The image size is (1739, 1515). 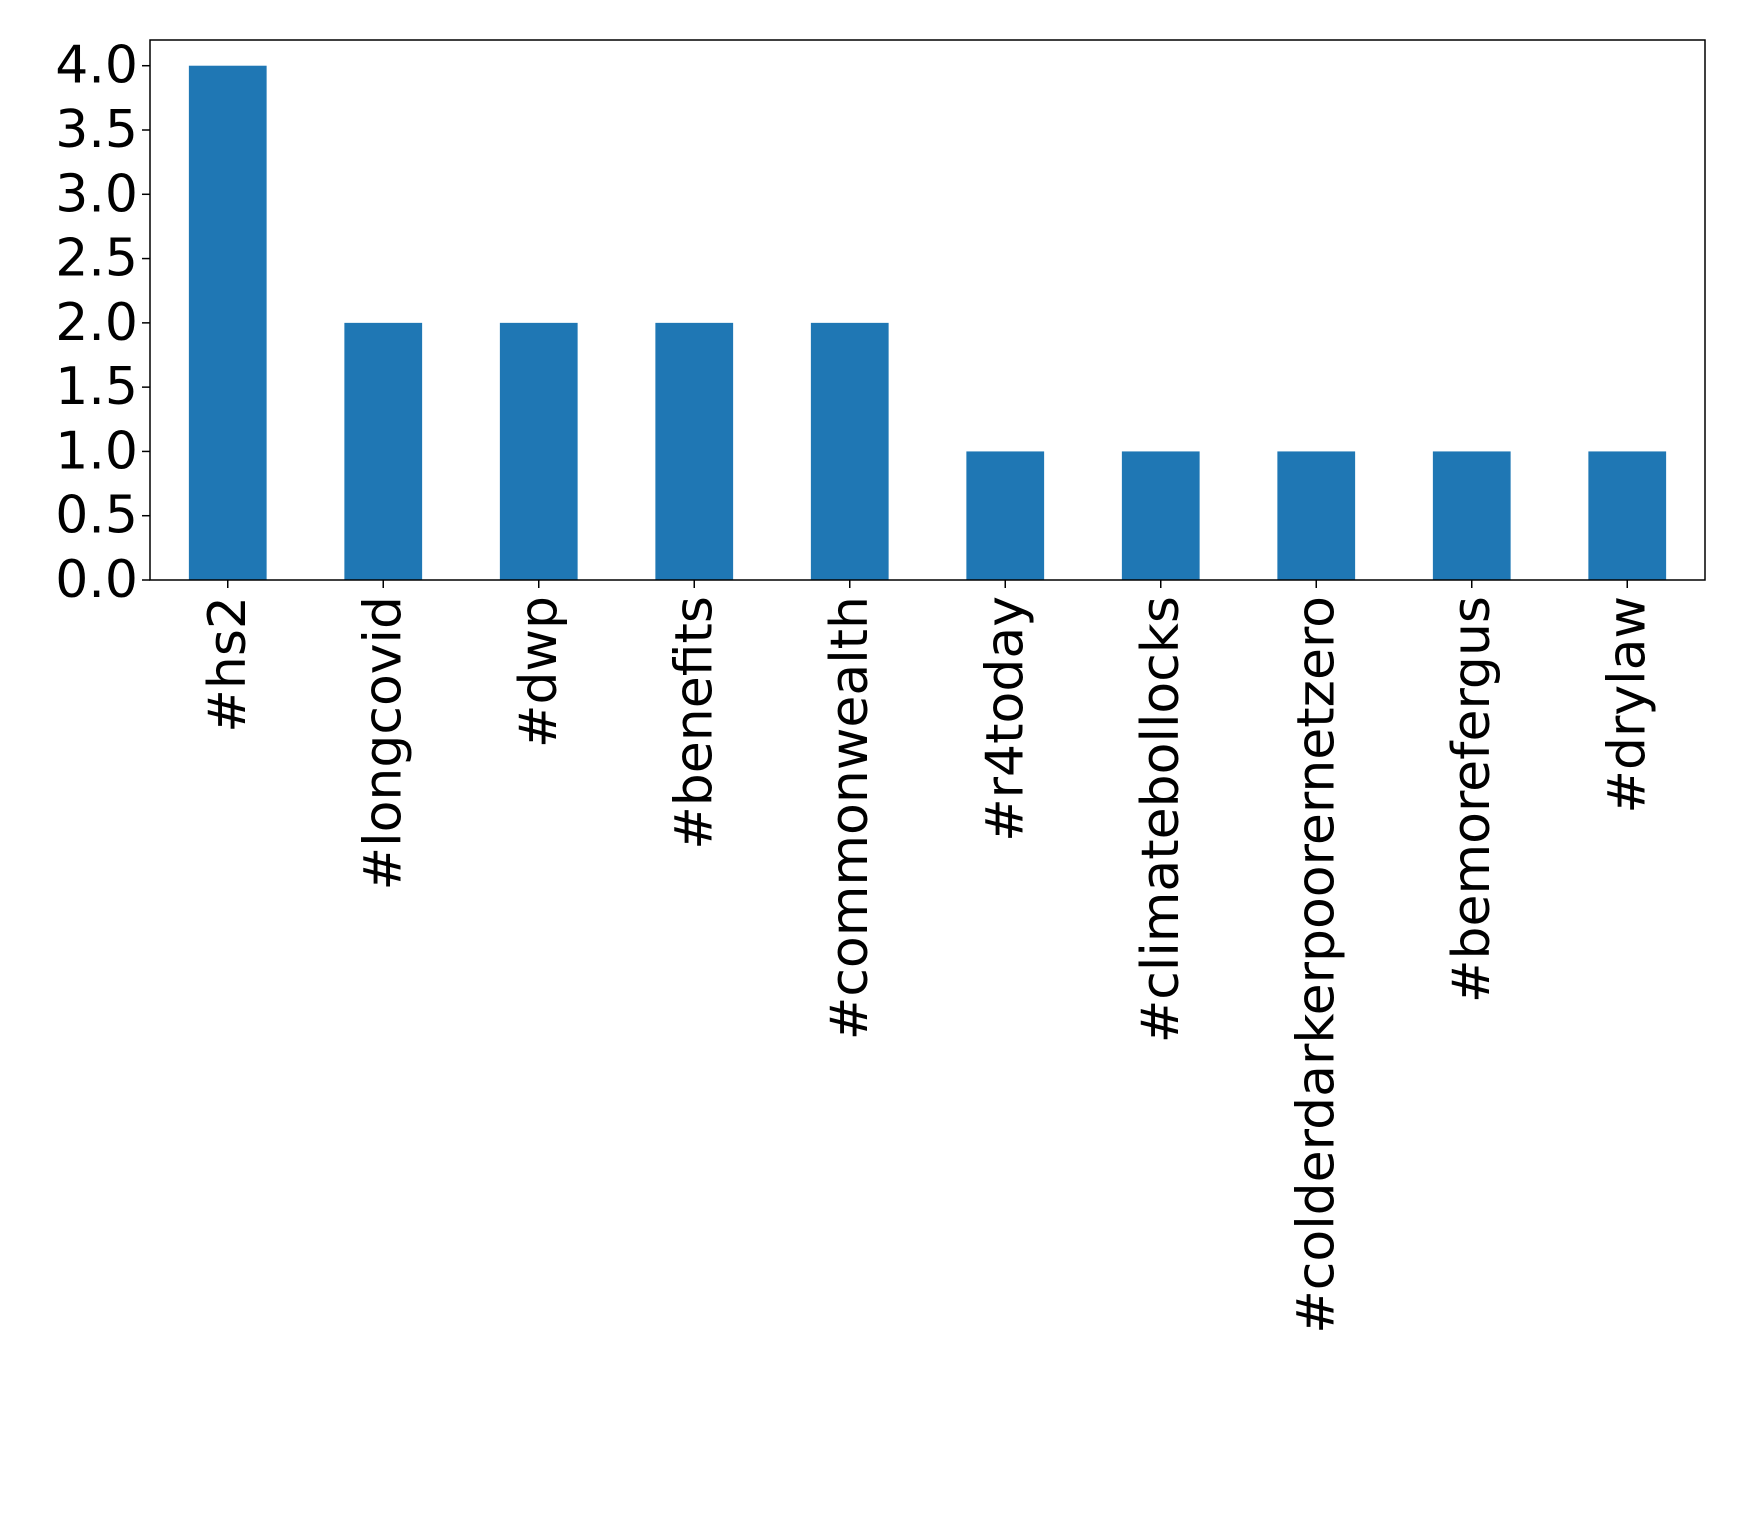 I want to click on y-tick-label: 3.0, so click(x=96, y=194).